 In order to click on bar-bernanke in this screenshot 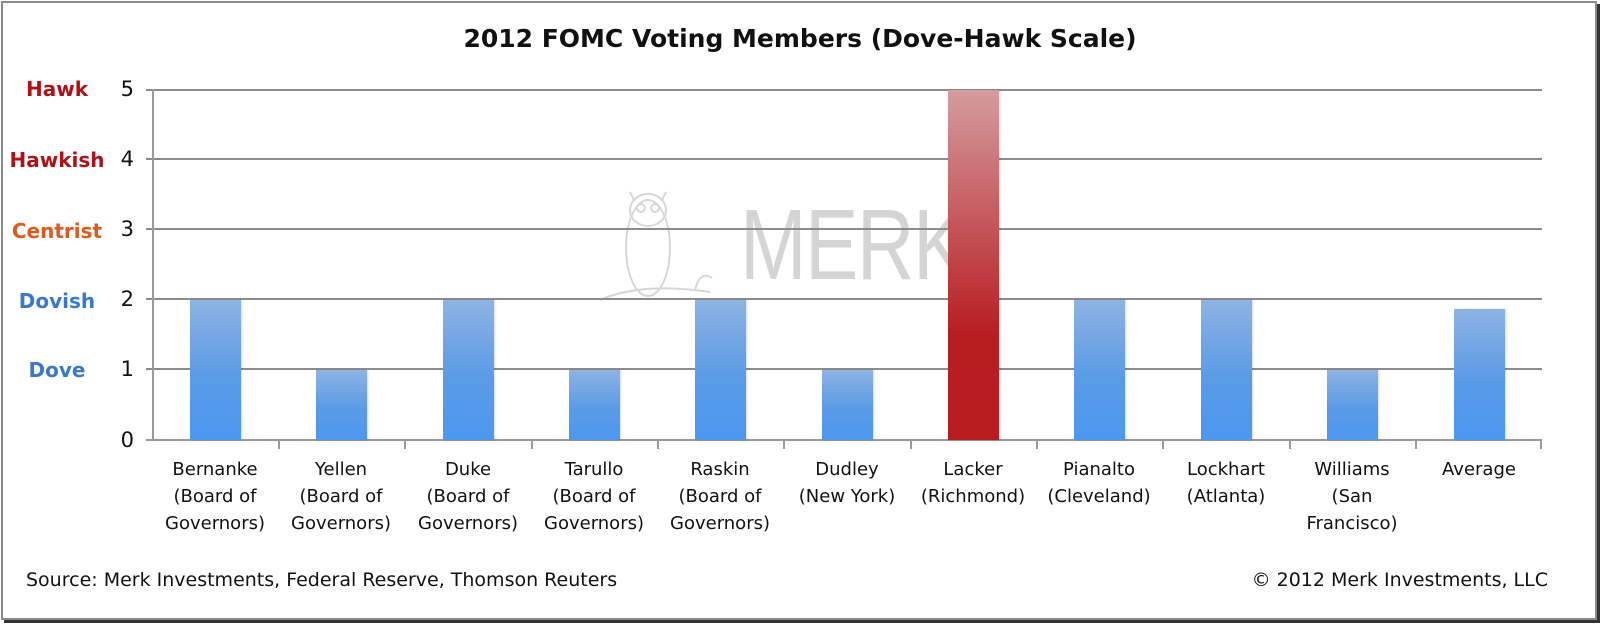, I will do `click(215, 370)`.